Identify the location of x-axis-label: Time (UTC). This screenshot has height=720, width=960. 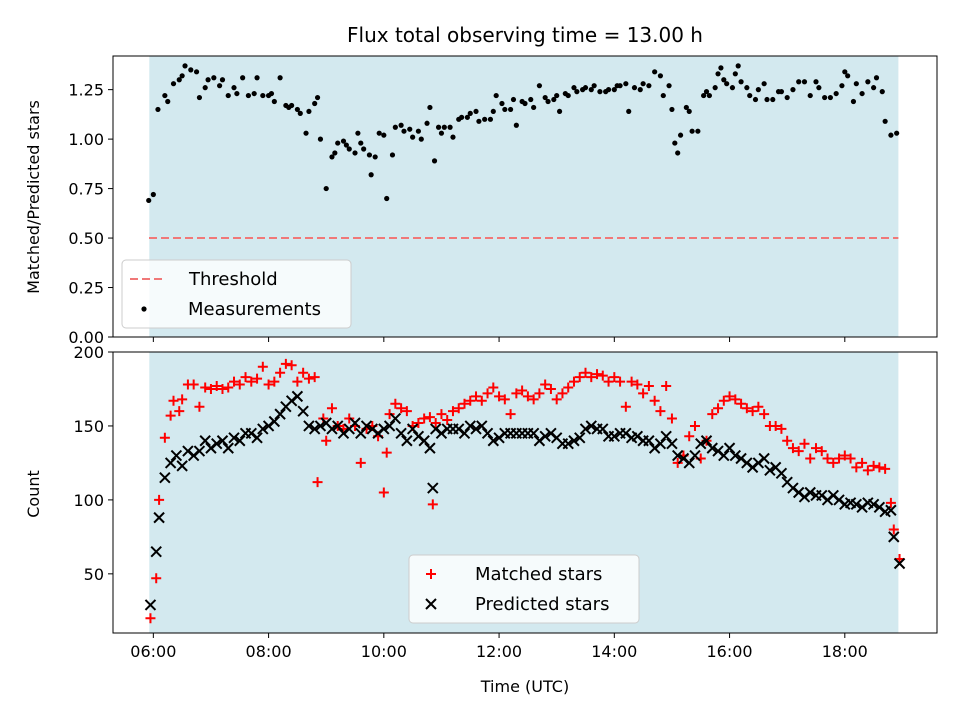
(524, 686).